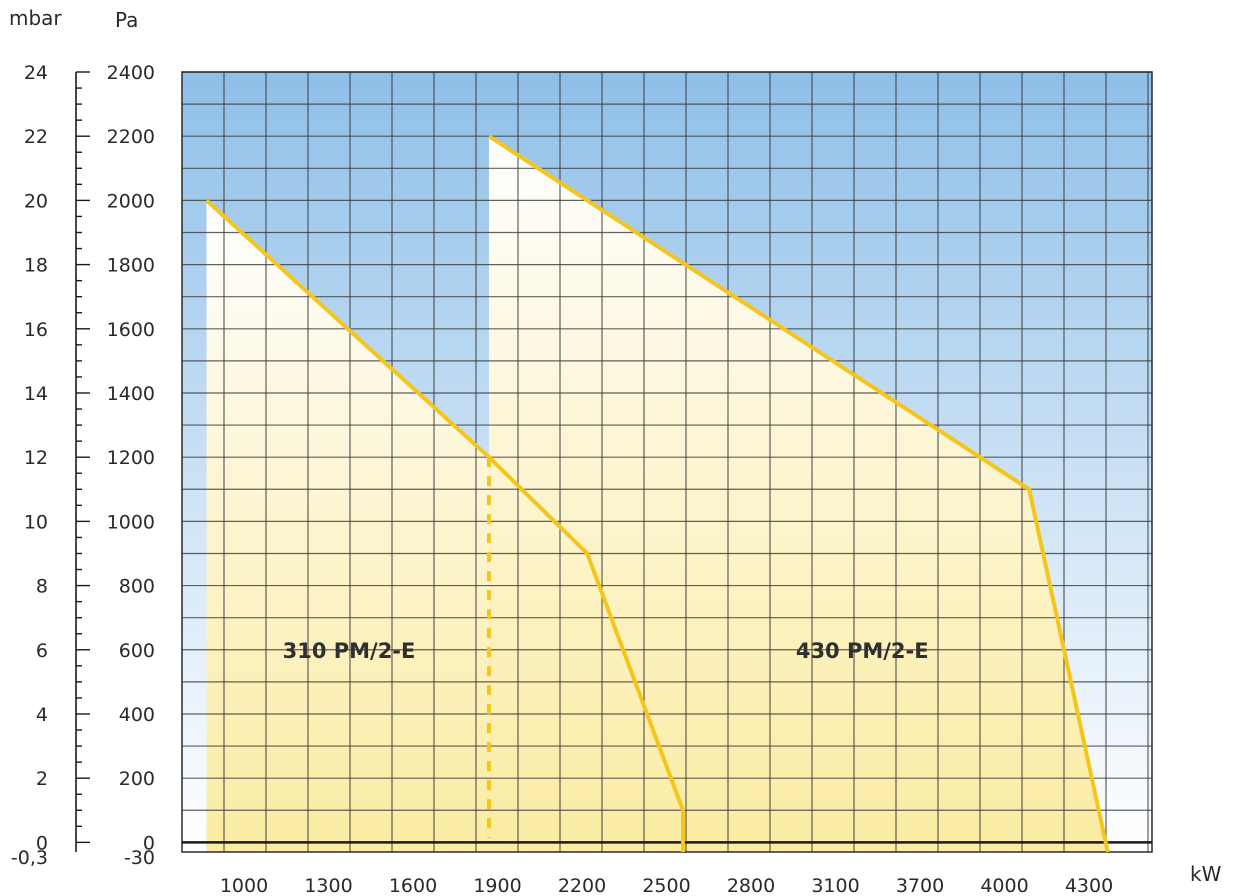 This screenshot has height=896, width=1236. Describe the element at coordinates (36, 201) in the screenshot. I see `mbar-tick-label: 20` at that location.